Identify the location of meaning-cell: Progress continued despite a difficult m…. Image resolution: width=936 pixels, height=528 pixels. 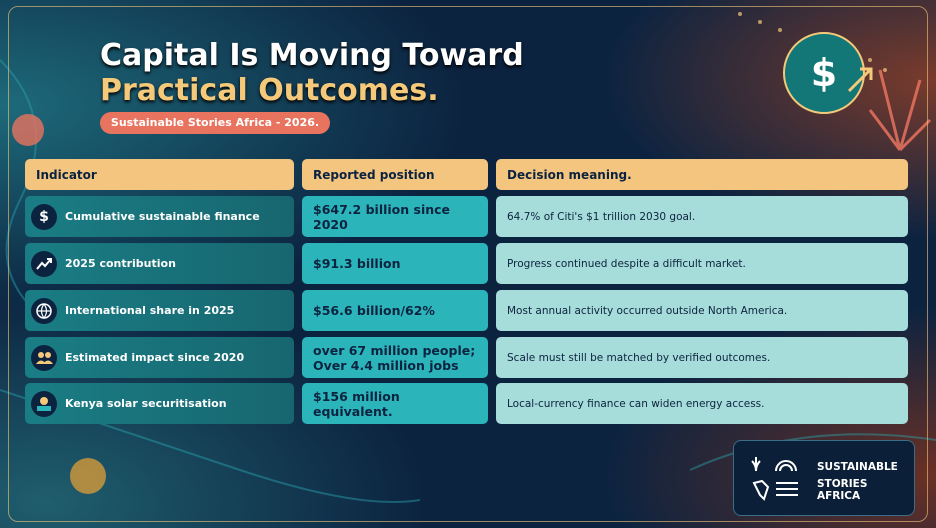
(702, 263).